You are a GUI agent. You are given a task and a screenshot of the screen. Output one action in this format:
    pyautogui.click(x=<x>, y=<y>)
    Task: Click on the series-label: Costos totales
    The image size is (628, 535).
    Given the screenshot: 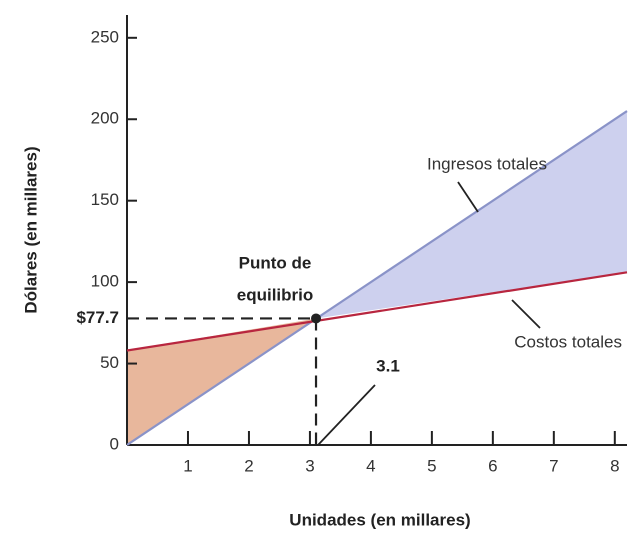 What is the action you would take?
    pyautogui.click(x=568, y=341)
    